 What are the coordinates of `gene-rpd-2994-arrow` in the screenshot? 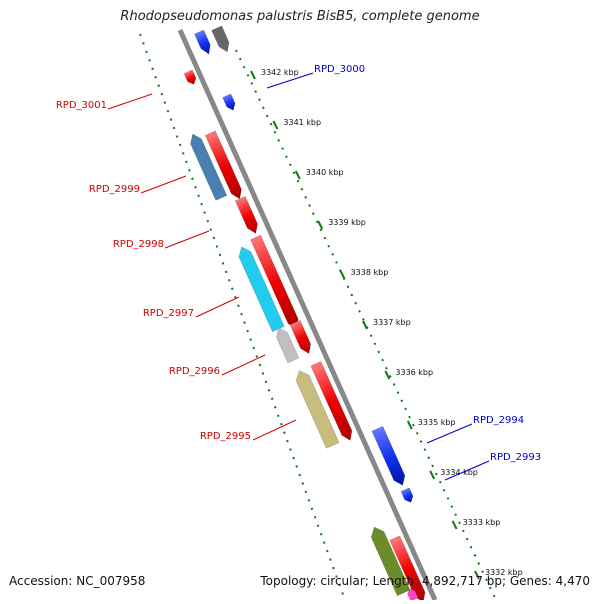 It's located at (389, 456).